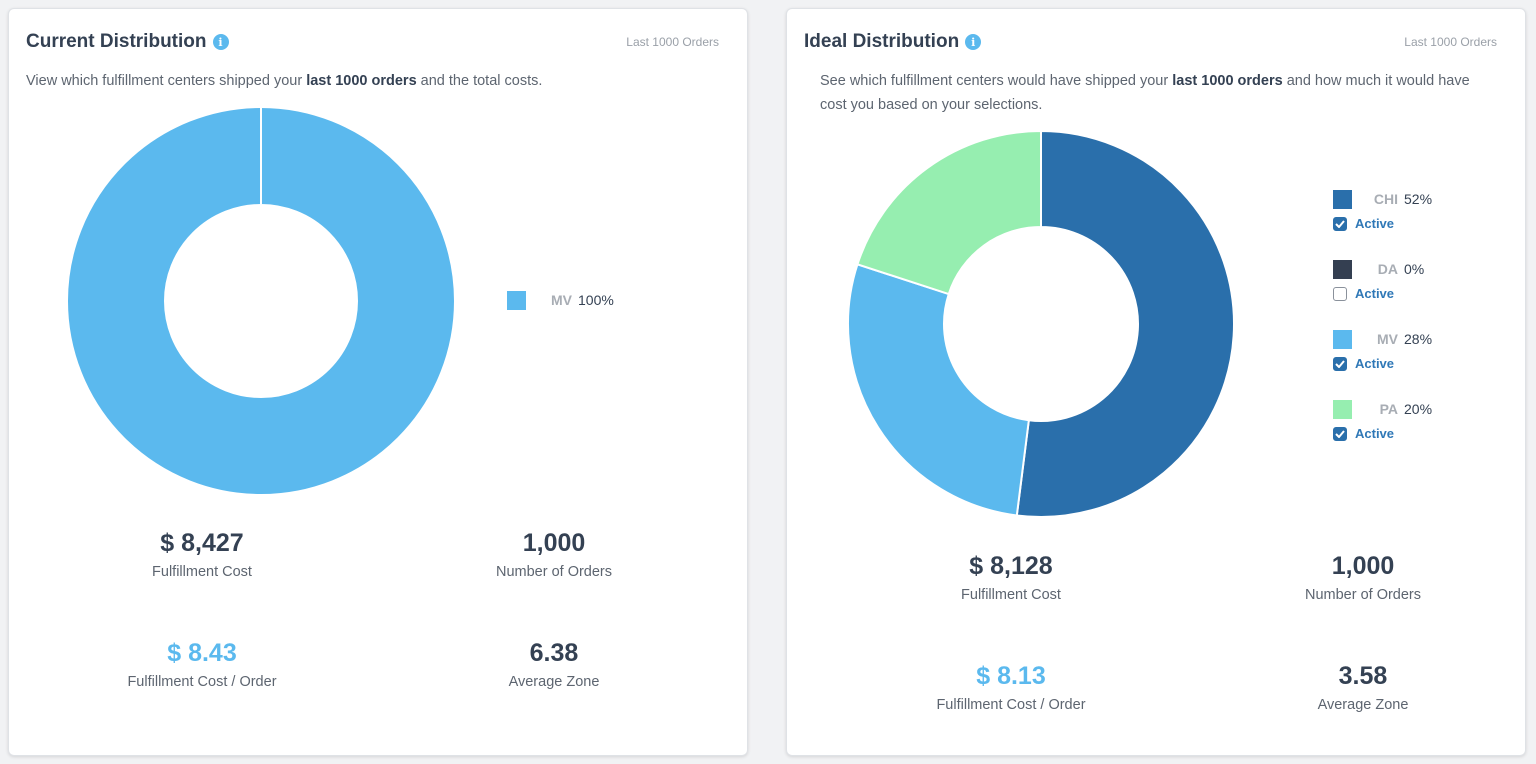  What do you see at coordinates (1388, 409) in the screenshot?
I see `legend-code: PA` at bounding box center [1388, 409].